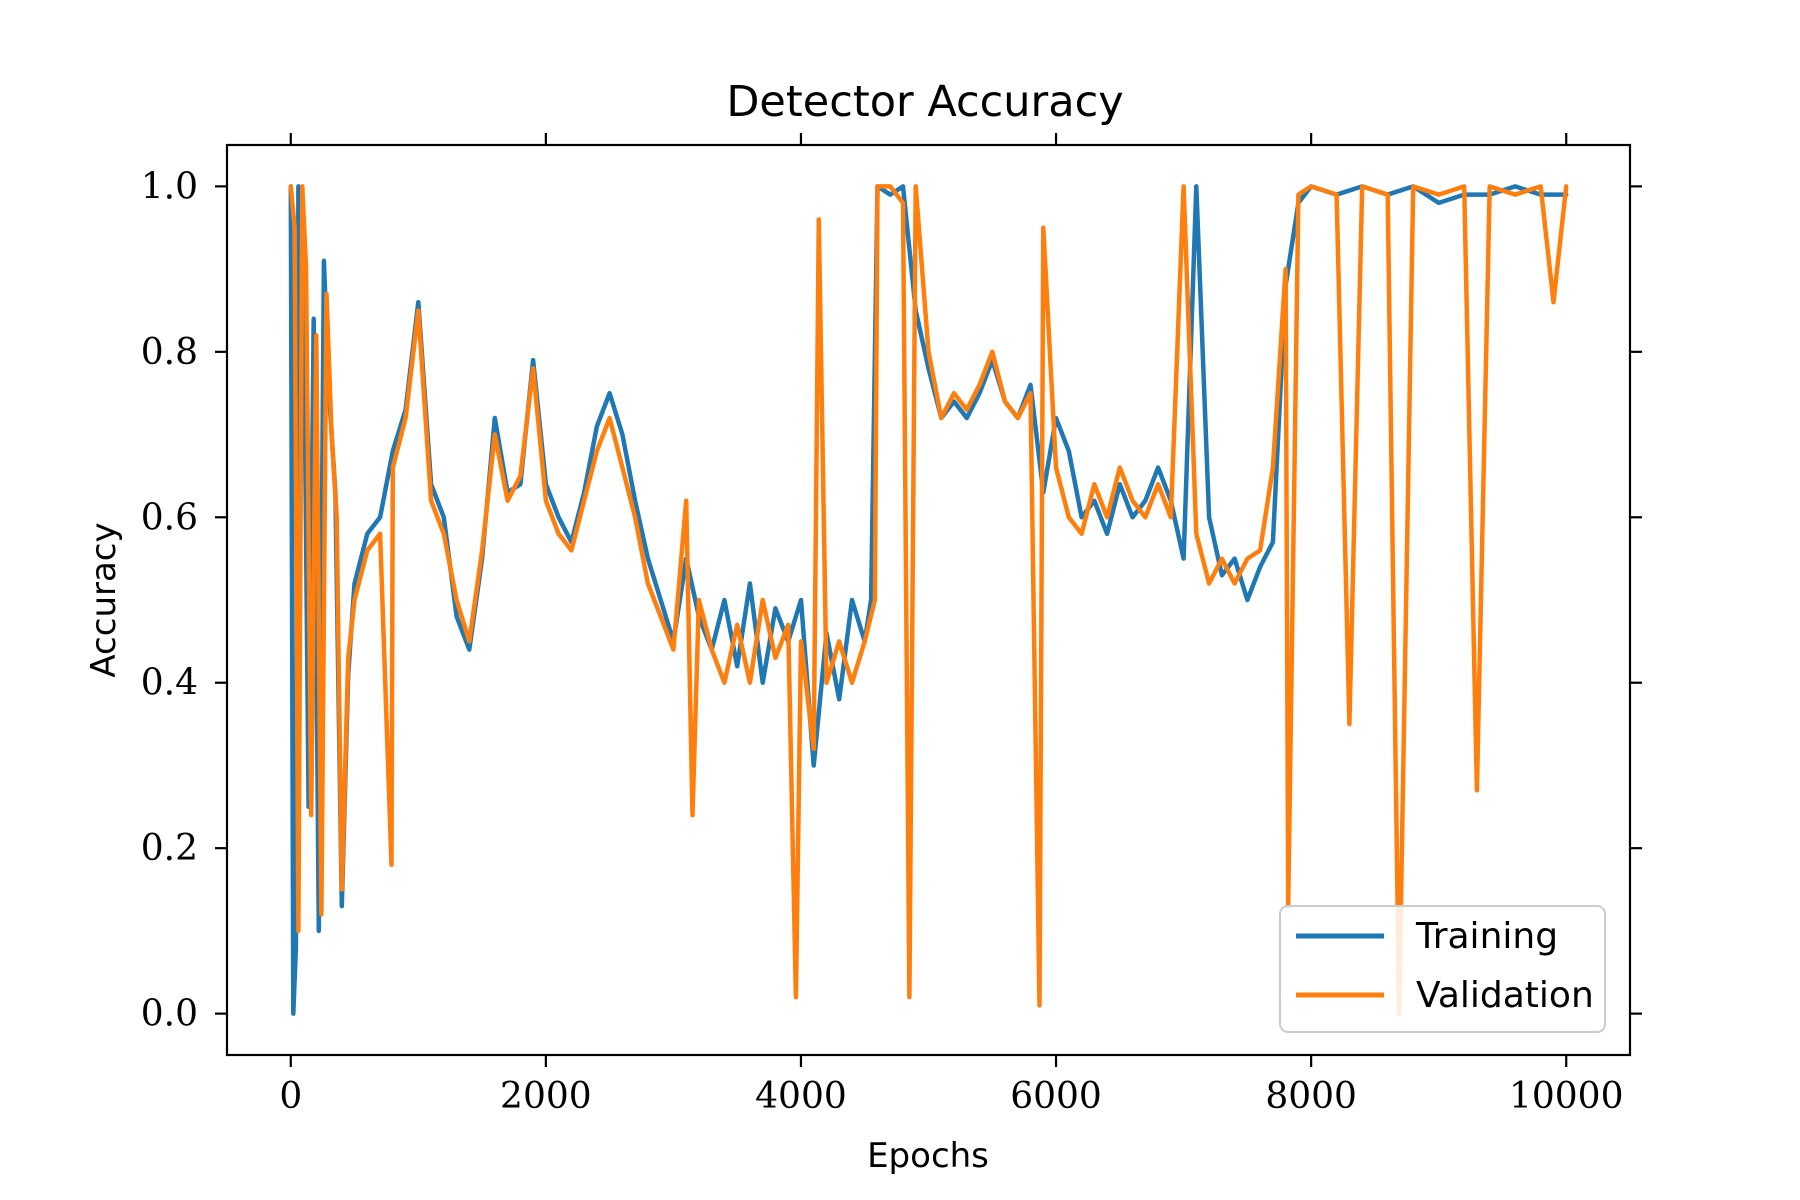  Describe the element at coordinates (169, 186) in the screenshot. I see `y-tick-label: 1.0` at that location.